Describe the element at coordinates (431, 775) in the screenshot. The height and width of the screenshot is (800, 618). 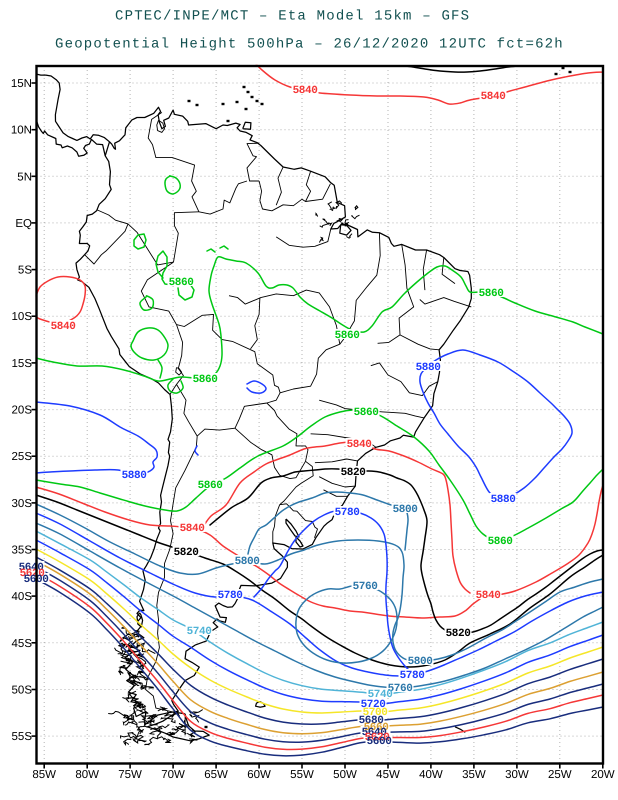
I see `svg-text: 40W` at that location.